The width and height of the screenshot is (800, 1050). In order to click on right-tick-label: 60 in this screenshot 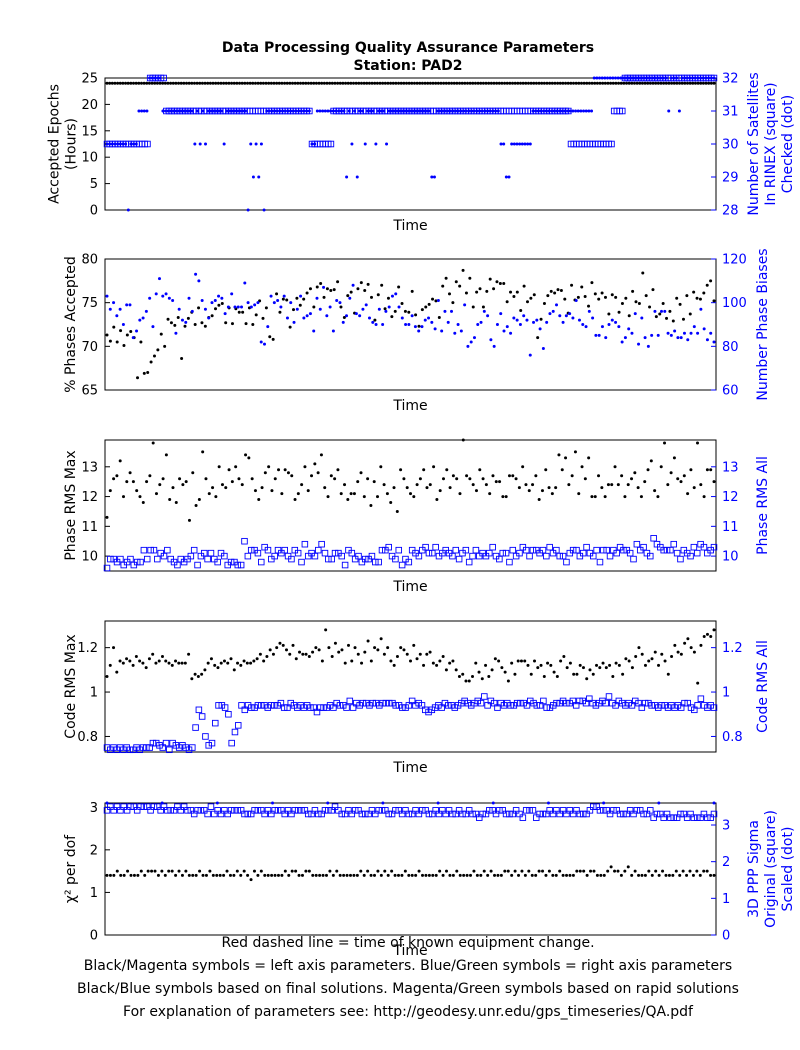, I will do `click(730, 391)`.